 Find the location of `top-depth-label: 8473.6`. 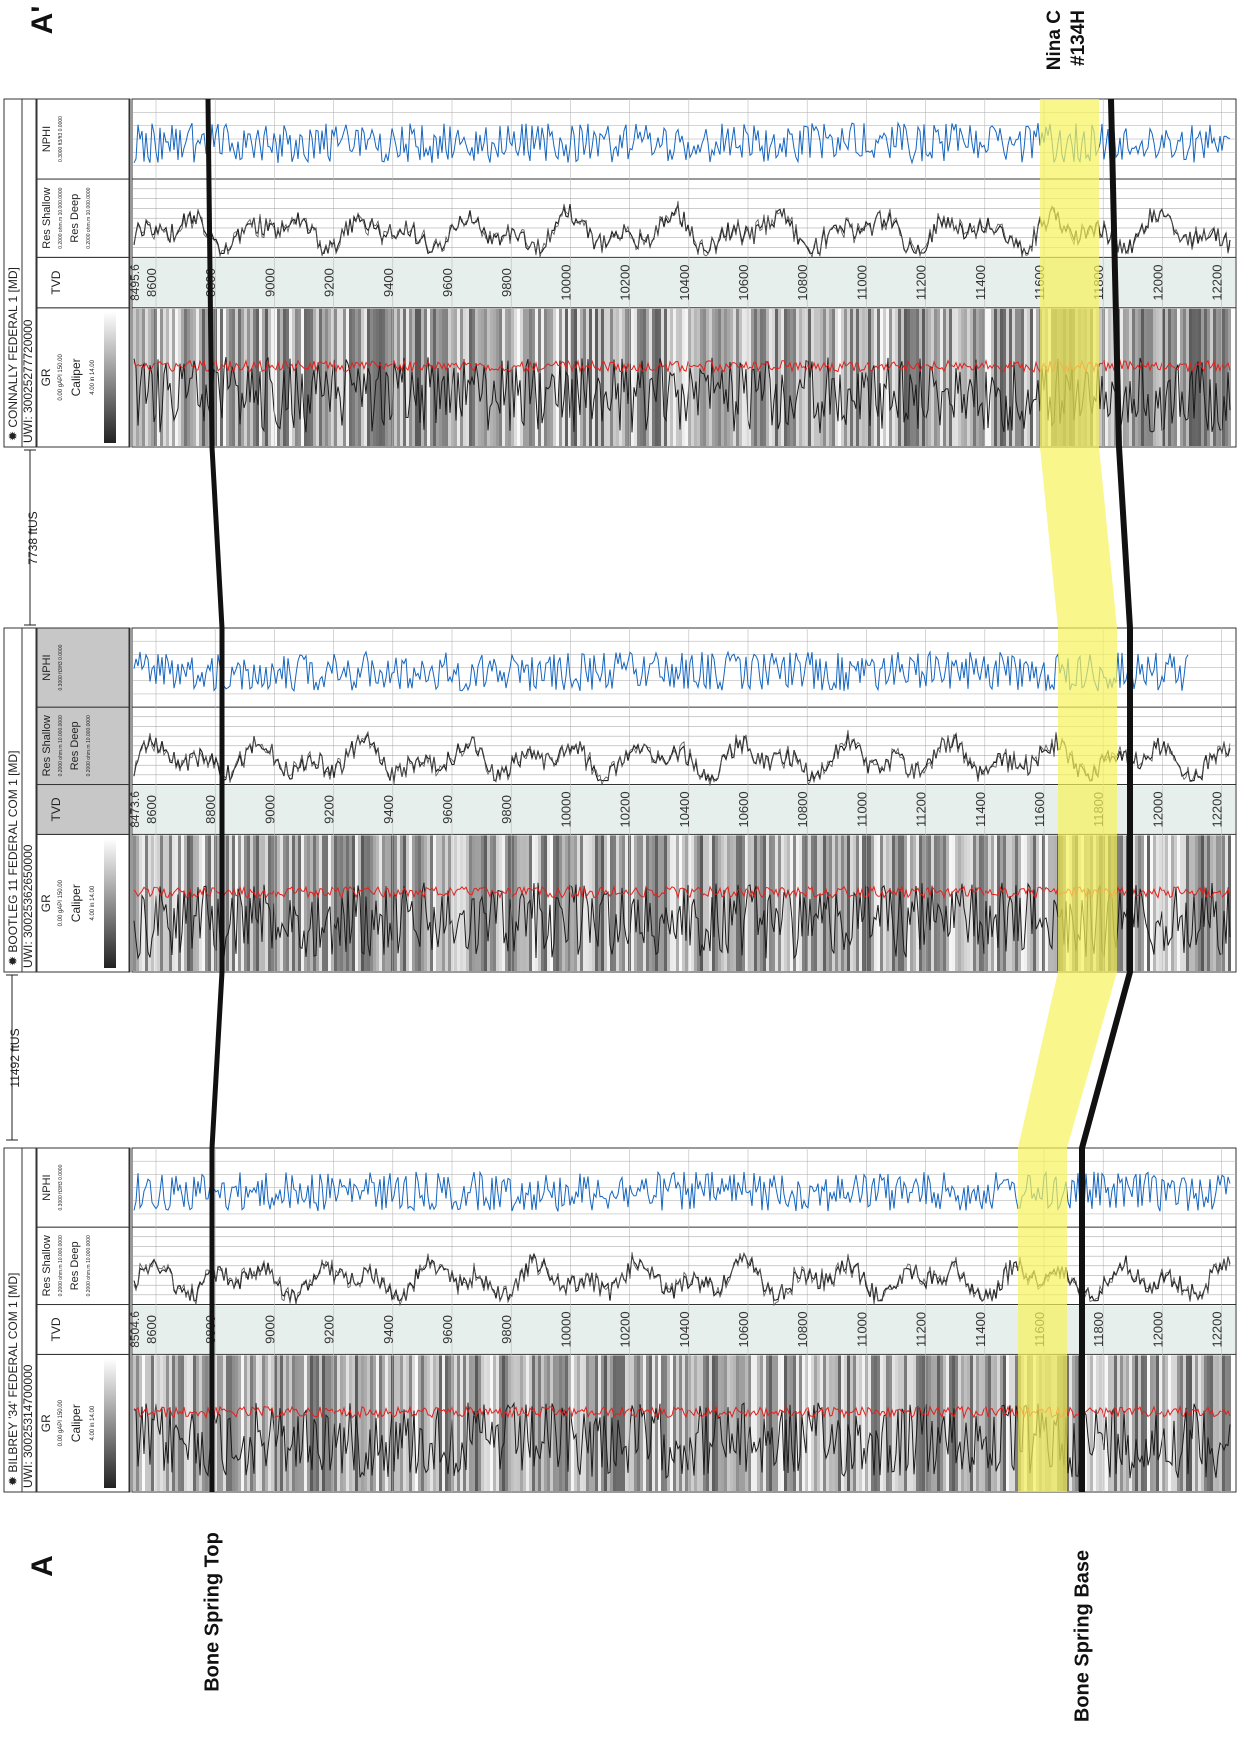

top-depth-label: 8473.6 is located at coordinates (135, 809).